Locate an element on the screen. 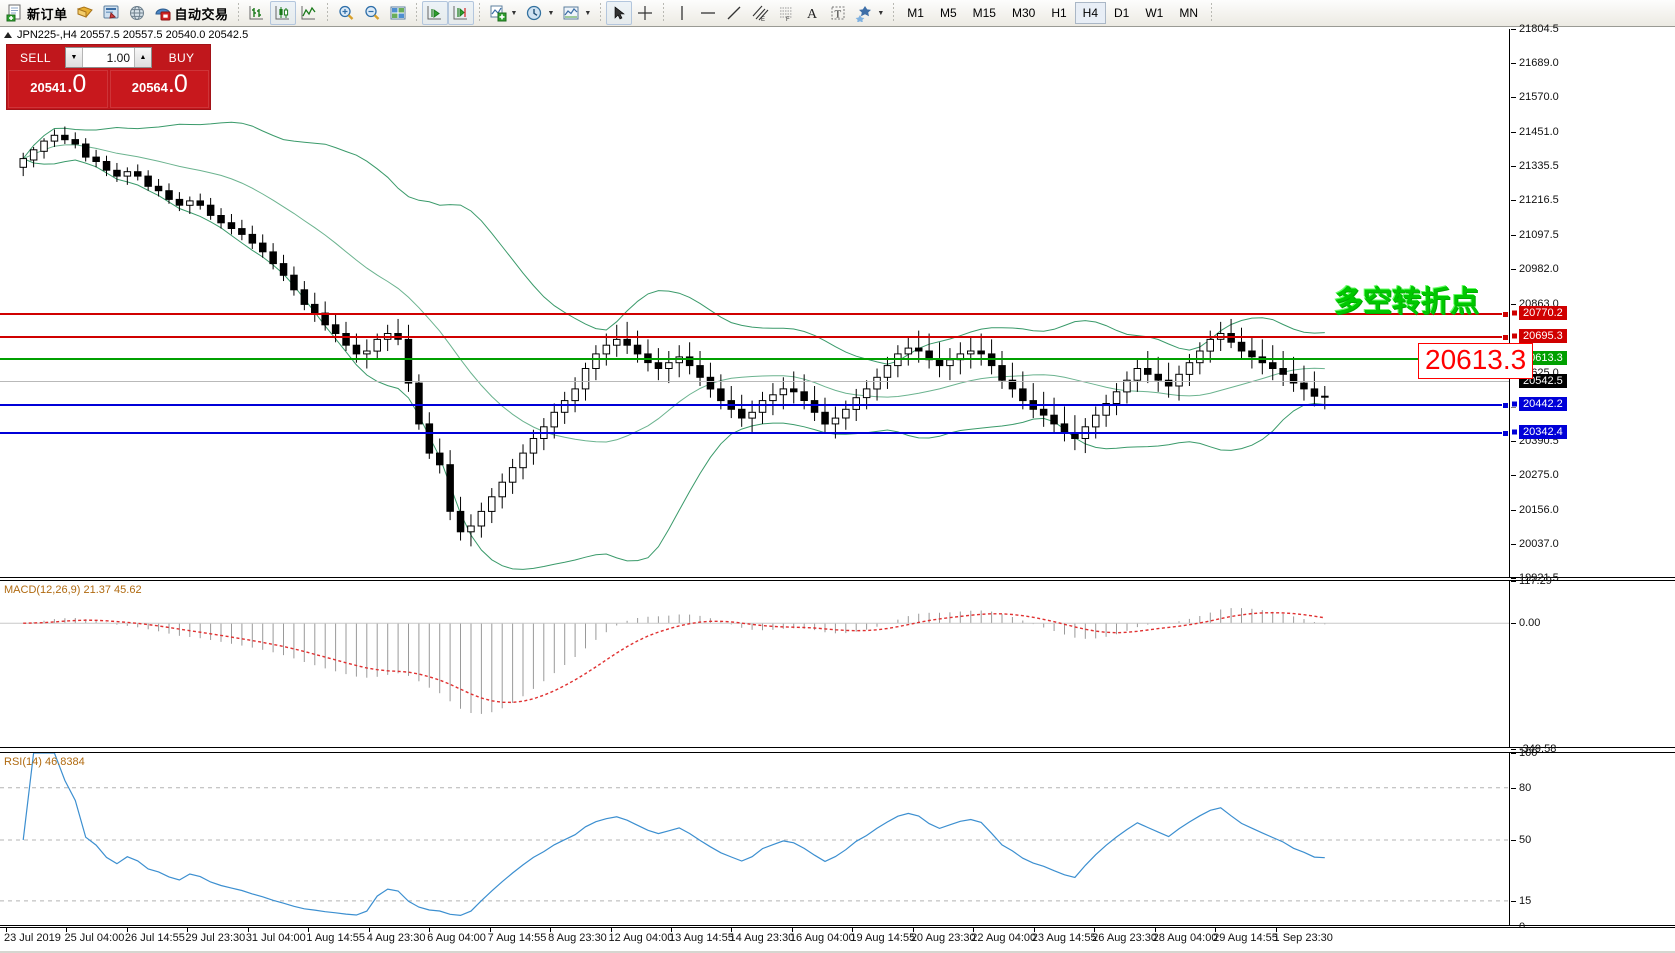  equidistant-channel-button: E is located at coordinates (760, 13).